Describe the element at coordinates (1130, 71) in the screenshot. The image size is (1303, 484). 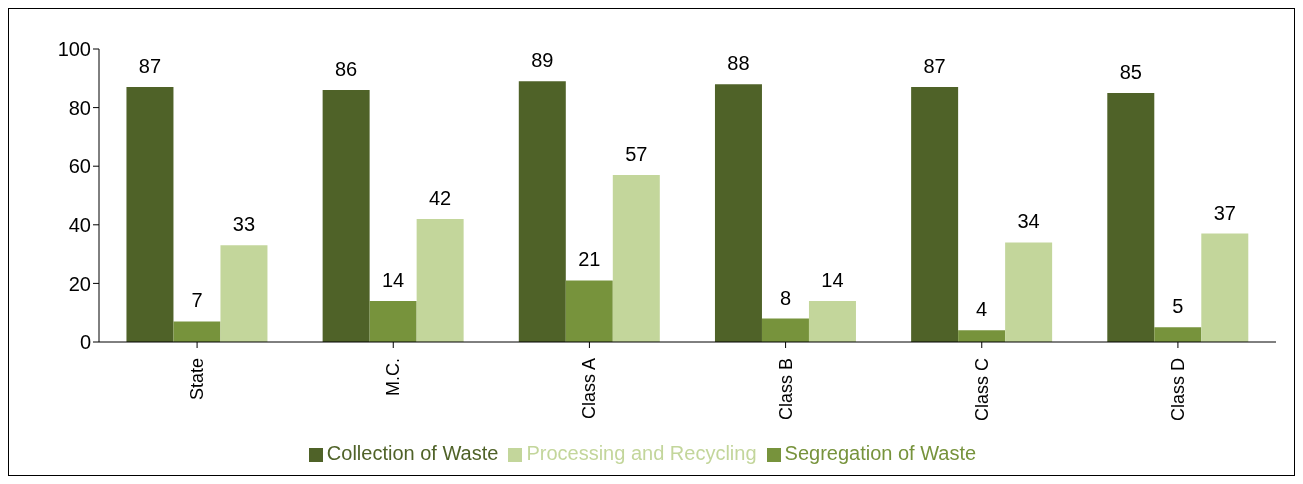
I see `data-label: 85` at that location.